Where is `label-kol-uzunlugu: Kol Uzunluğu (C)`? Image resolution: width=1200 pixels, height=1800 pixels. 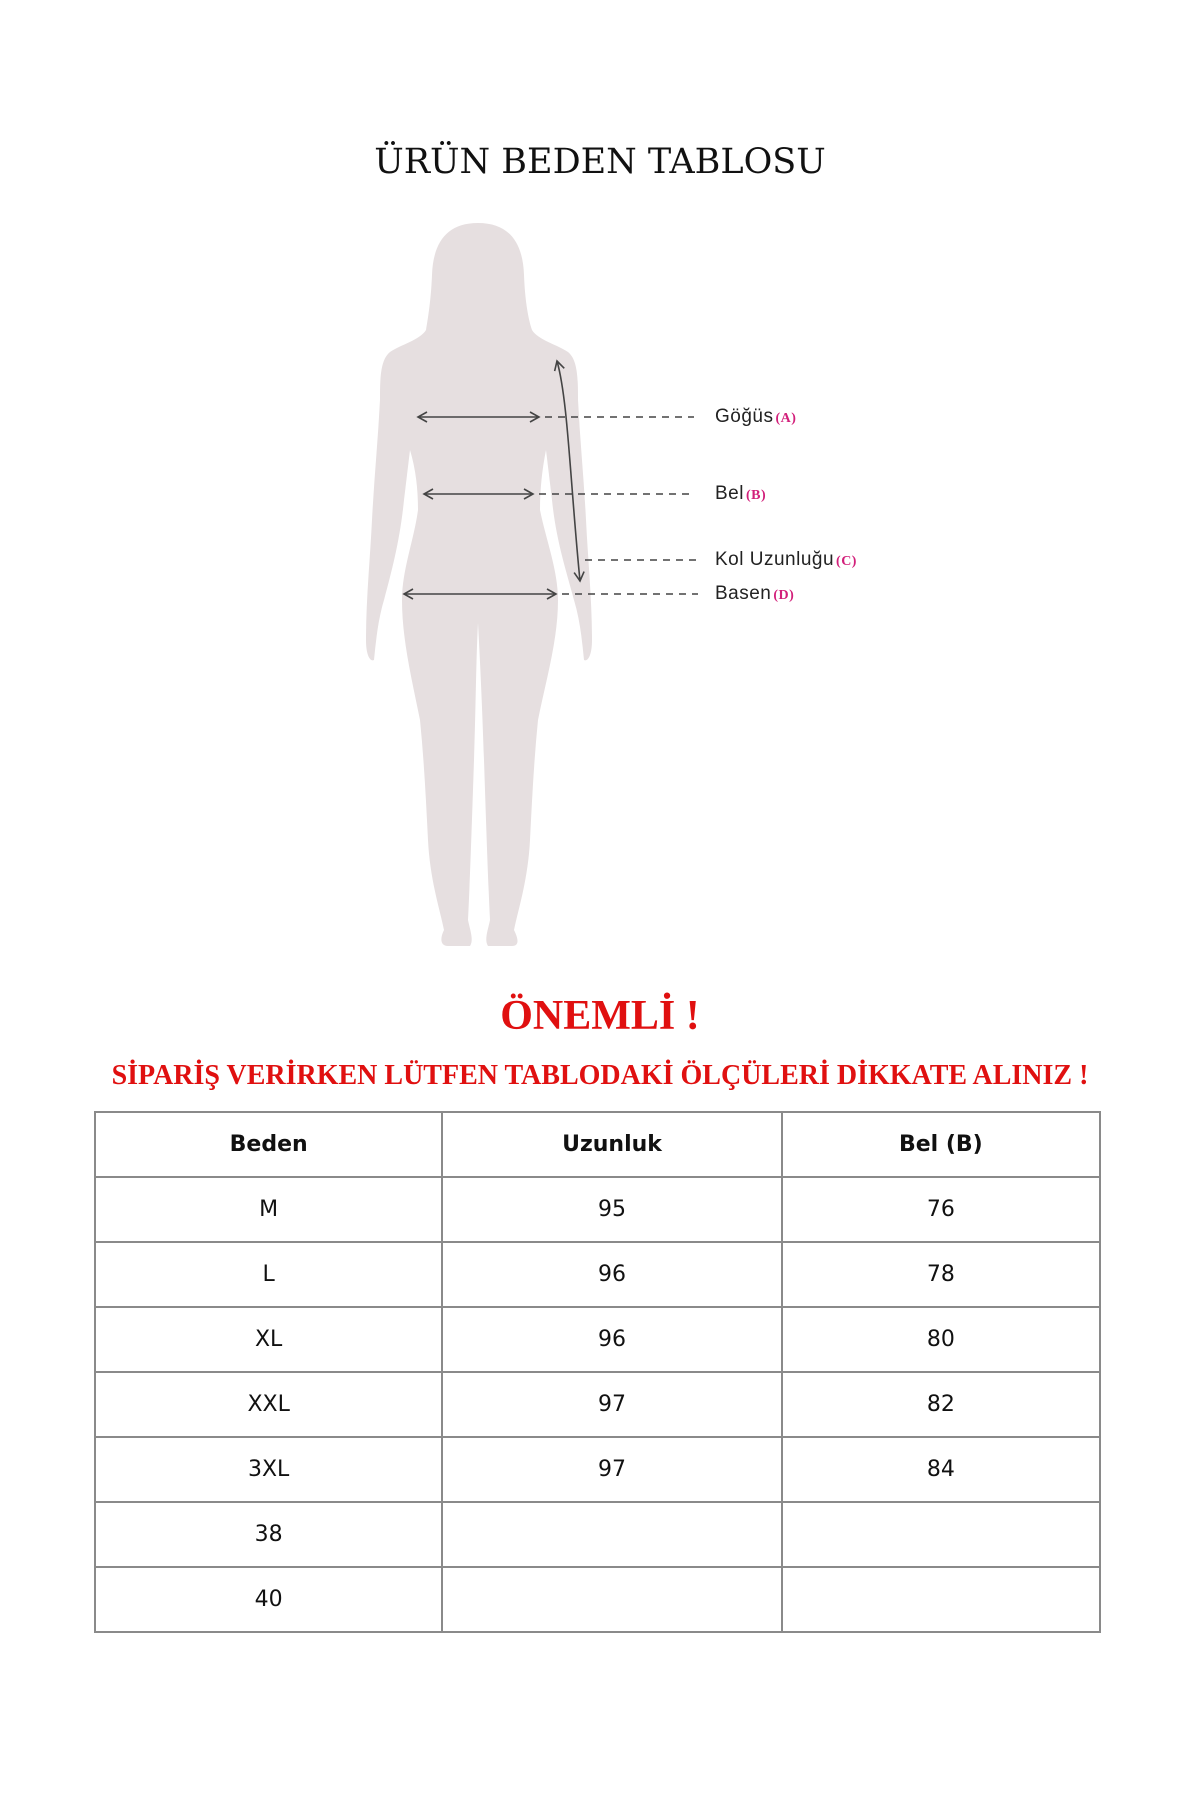
label-kol-uzunlugu: Kol Uzunluğu (C) is located at coordinates (786, 560).